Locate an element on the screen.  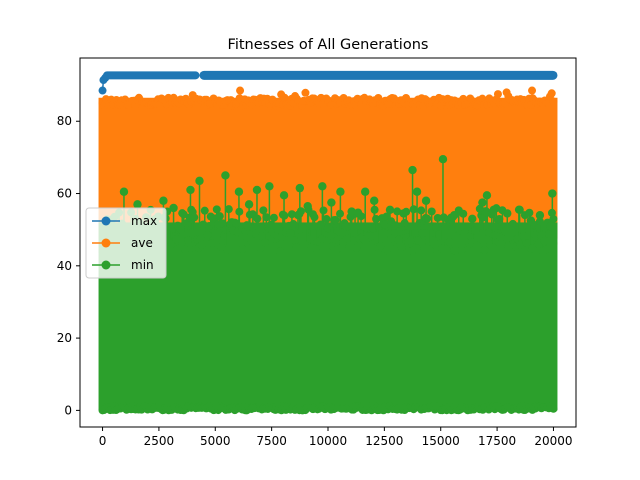
legend-label-min: min is located at coordinates (142, 265).